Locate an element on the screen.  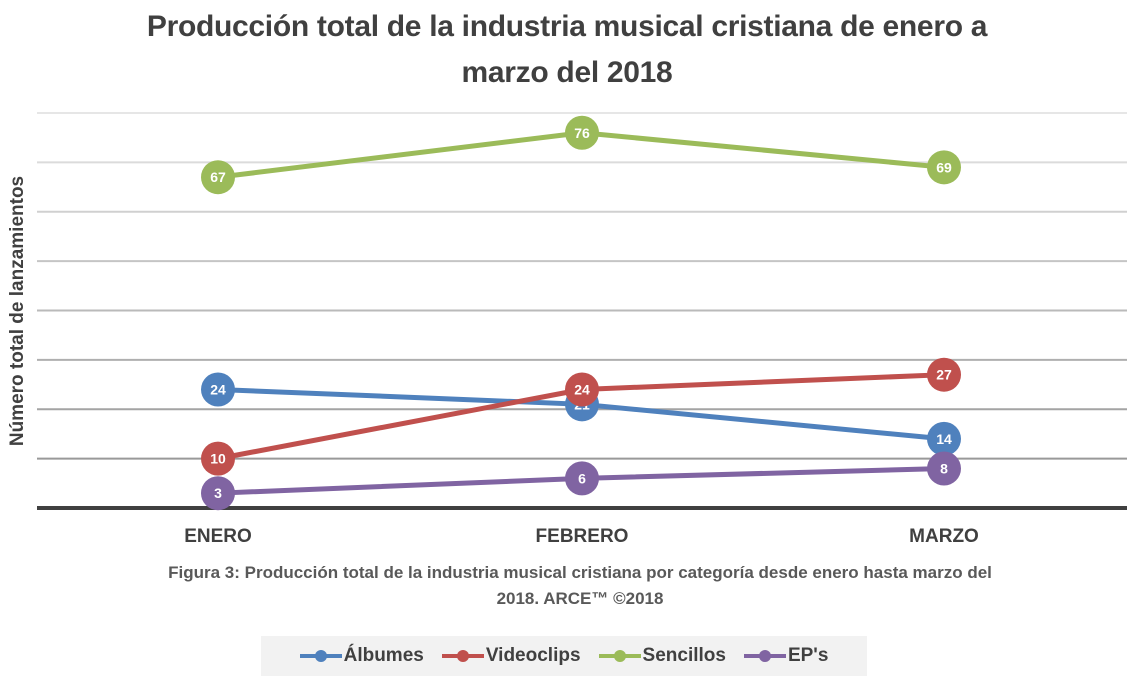
legend: Álbumes Videoclips Sencillos EP's is located at coordinates (564, 656).